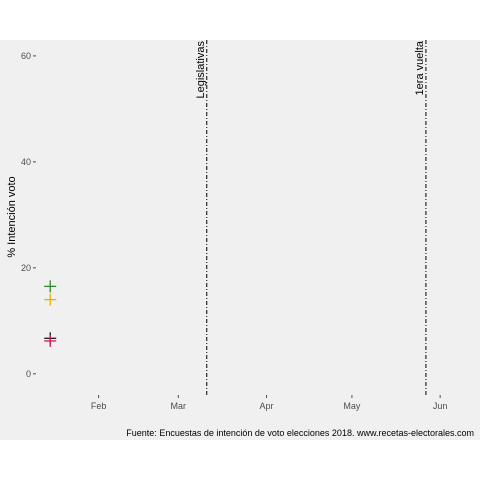 The height and width of the screenshot is (480, 480). What do you see at coordinates (26, 268) in the screenshot?
I see `y-tick-label: 20` at bounding box center [26, 268].